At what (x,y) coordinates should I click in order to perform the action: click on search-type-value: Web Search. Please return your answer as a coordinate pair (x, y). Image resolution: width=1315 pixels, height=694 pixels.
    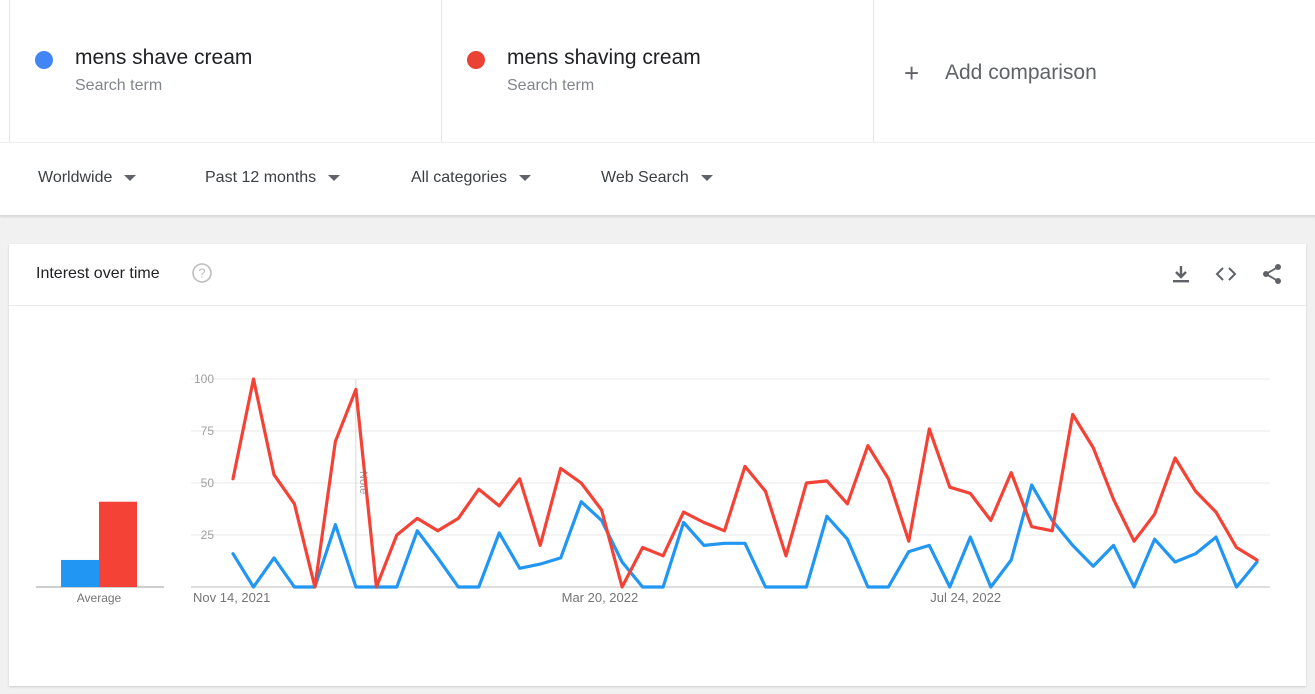
    Looking at the image, I should click on (645, 177).